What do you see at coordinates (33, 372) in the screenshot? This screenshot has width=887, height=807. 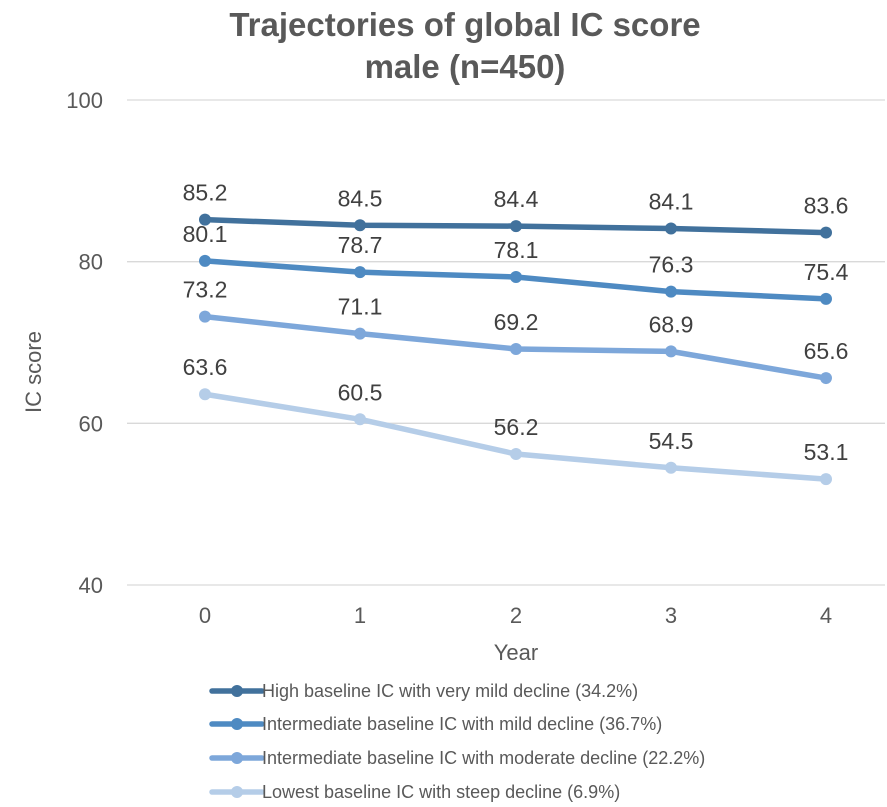 I see `y-axis-label: IC score` at bounding box center [33, 372].